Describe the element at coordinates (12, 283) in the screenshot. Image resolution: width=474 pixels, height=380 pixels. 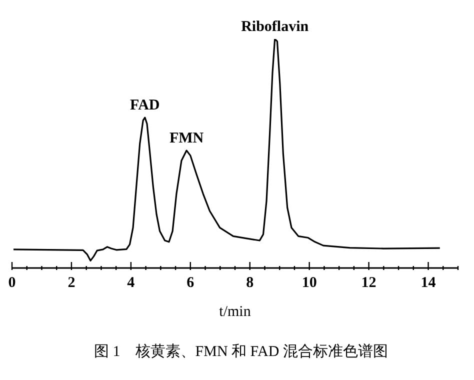
I see `x-tick-label: 0` at that location.